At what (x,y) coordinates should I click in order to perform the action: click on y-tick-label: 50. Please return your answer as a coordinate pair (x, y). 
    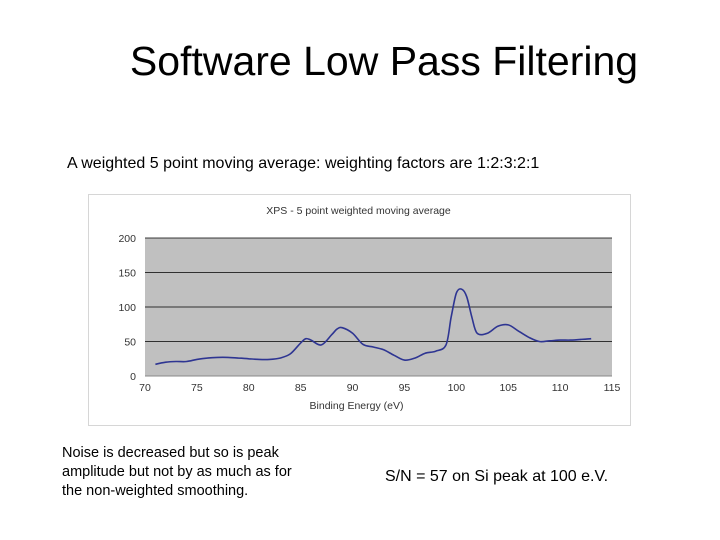
    Looking at the image, I should click on (130, 343).